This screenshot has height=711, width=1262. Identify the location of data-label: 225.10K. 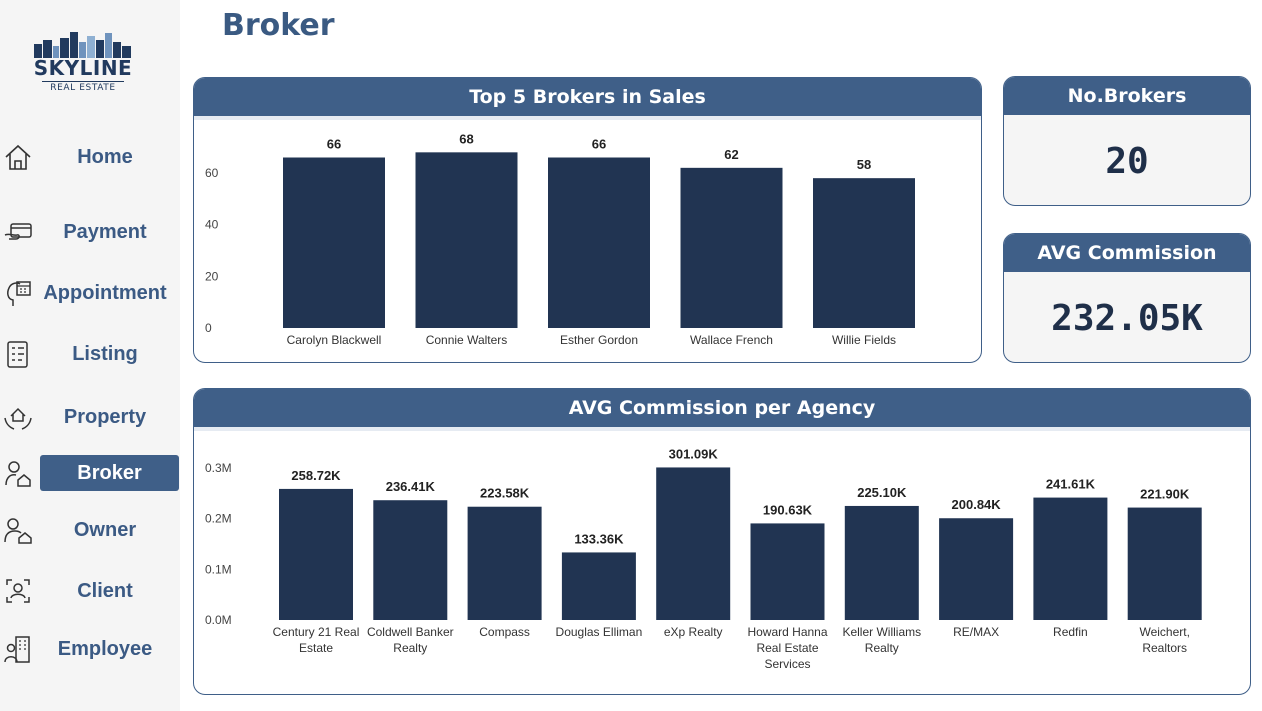
(882, 492).